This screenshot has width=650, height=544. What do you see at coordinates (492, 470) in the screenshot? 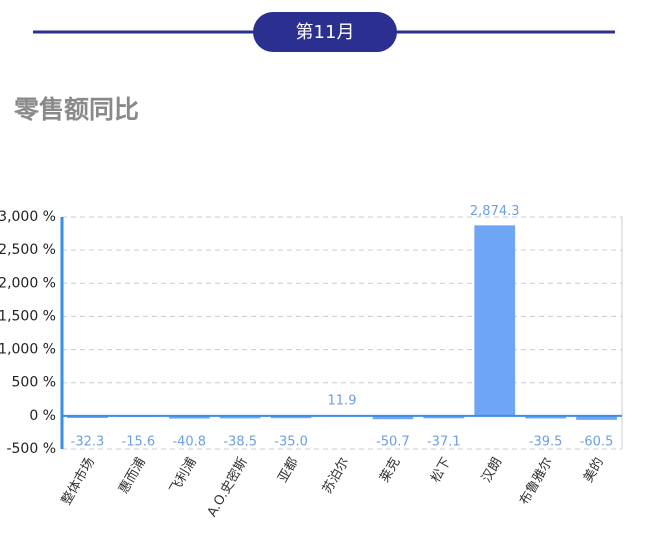
I see `x-tick-label: 汉朗` at bounding box center [492, 470].